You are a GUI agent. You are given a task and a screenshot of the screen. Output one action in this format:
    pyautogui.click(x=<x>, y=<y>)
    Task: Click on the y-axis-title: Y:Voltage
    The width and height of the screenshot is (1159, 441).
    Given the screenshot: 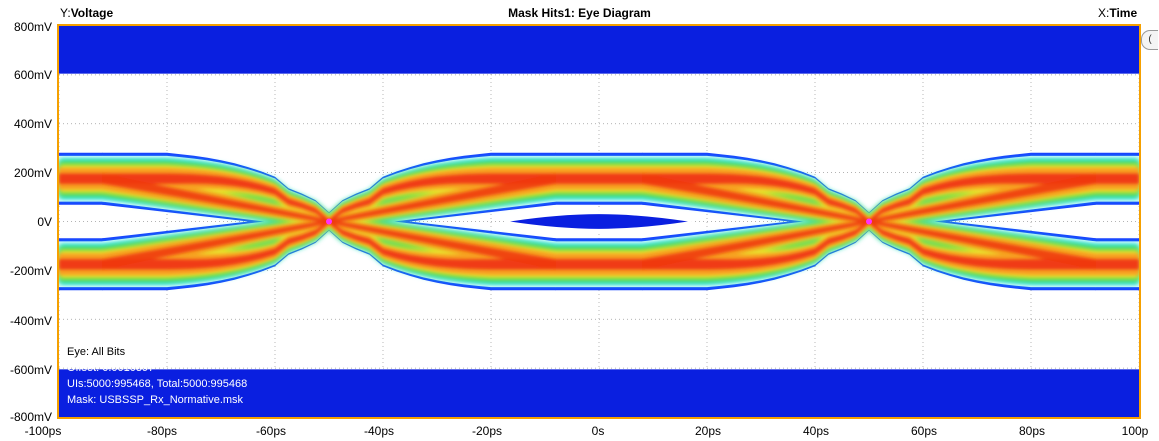 What is the action you would take?
    pyautogui.click(x=87, y=13)
    